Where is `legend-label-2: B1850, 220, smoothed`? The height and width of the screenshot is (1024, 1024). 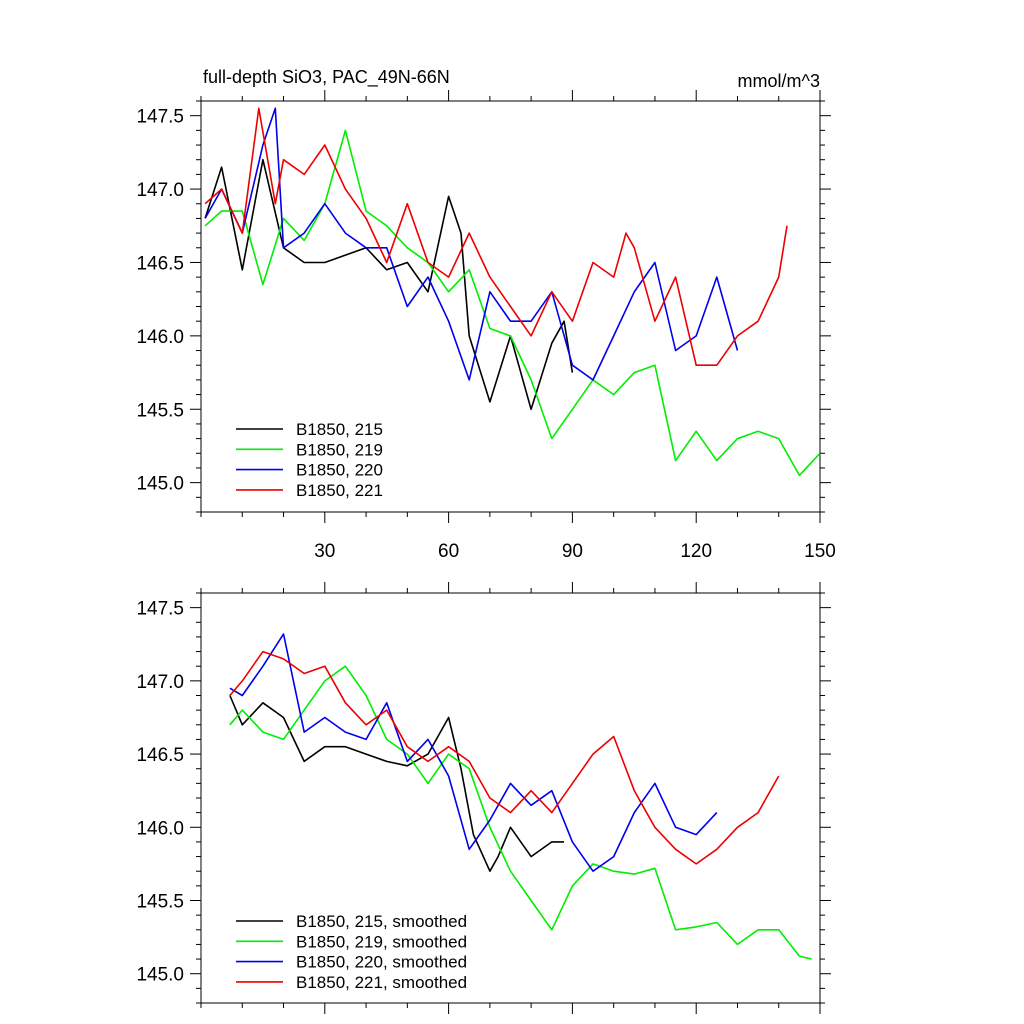
legend-label-2: B1850, 220, smoothed is located at coordinates (381, 962).